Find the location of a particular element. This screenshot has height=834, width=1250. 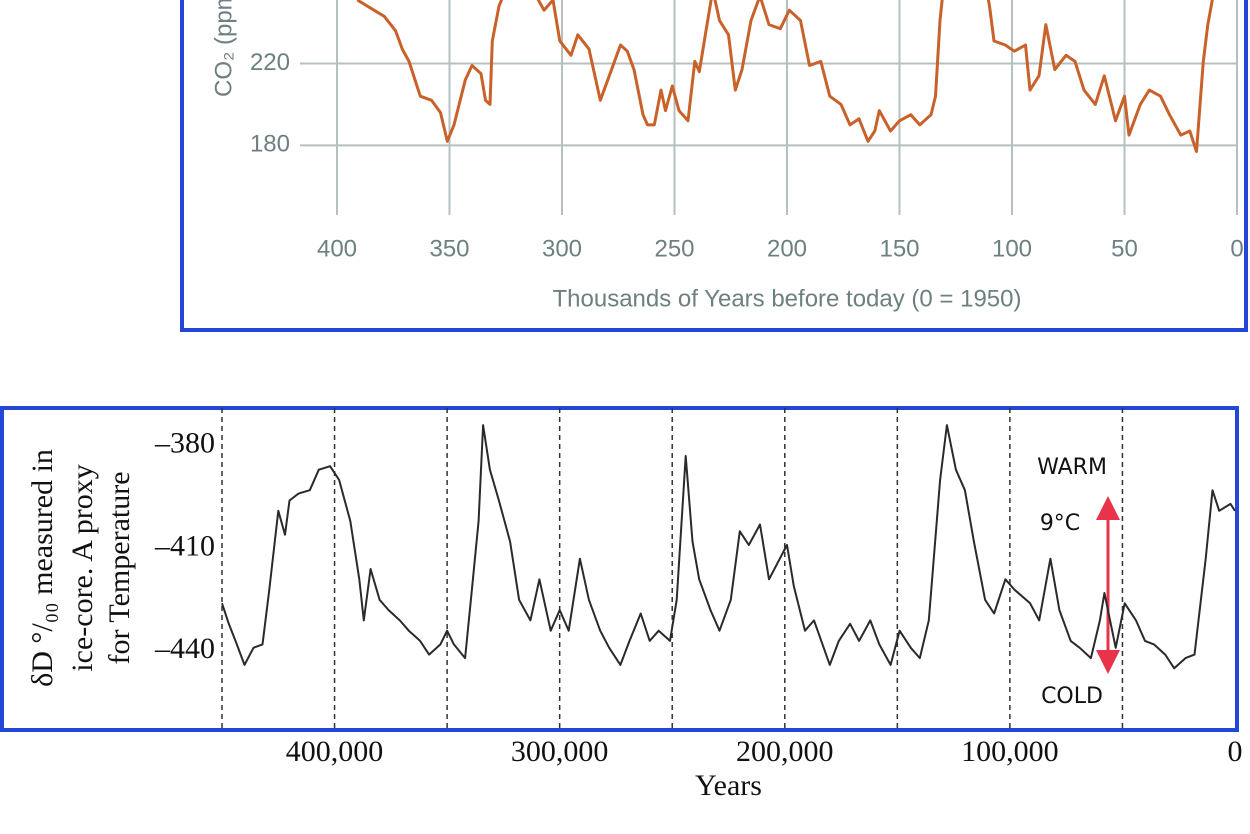

y-axis-title: for Temperature is located at coordinates (119, 567).